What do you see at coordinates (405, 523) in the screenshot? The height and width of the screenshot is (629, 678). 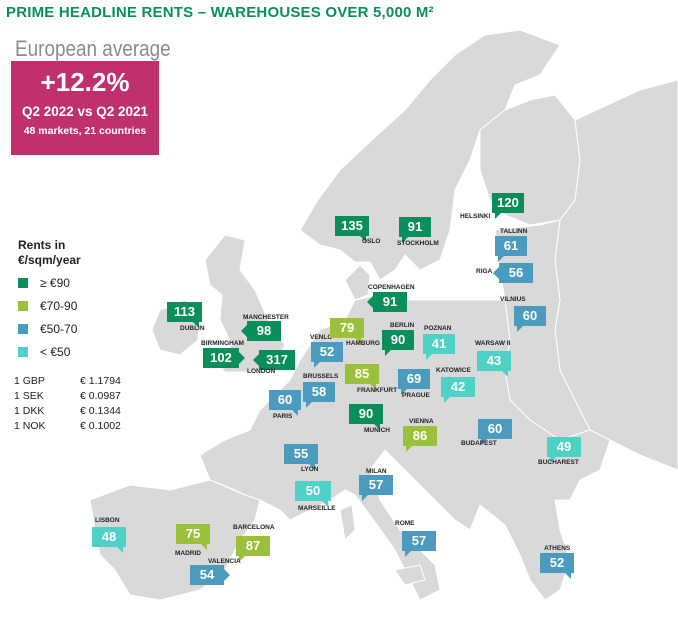 I see `city-label-rome: ROME` at bounding box center [405, 523].